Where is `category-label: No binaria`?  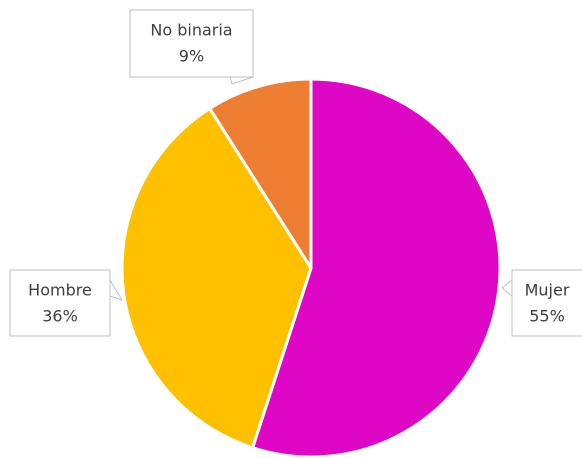
category-label: No binaria is located at coordinates (191, 30).